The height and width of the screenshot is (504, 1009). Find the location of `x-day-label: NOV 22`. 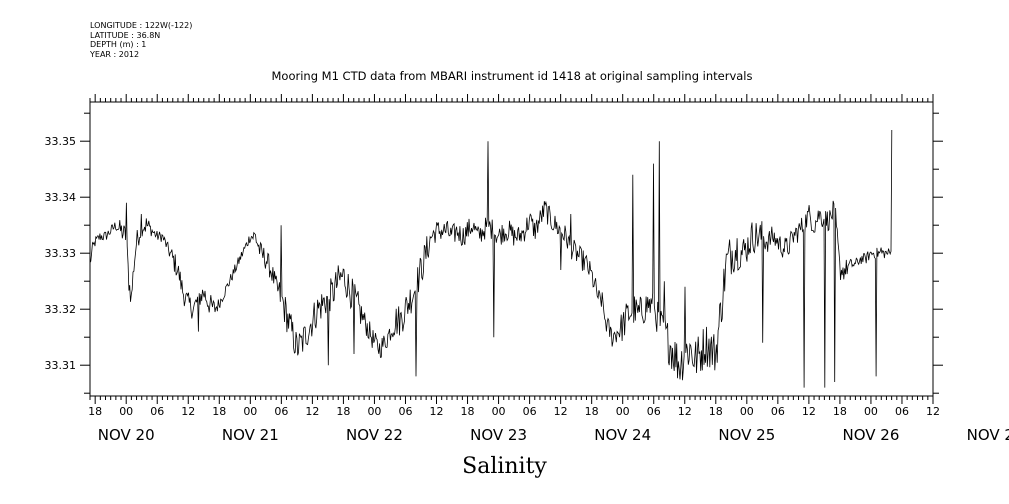

x-day-label: NOV 22 is located at coordinates (374, 435).